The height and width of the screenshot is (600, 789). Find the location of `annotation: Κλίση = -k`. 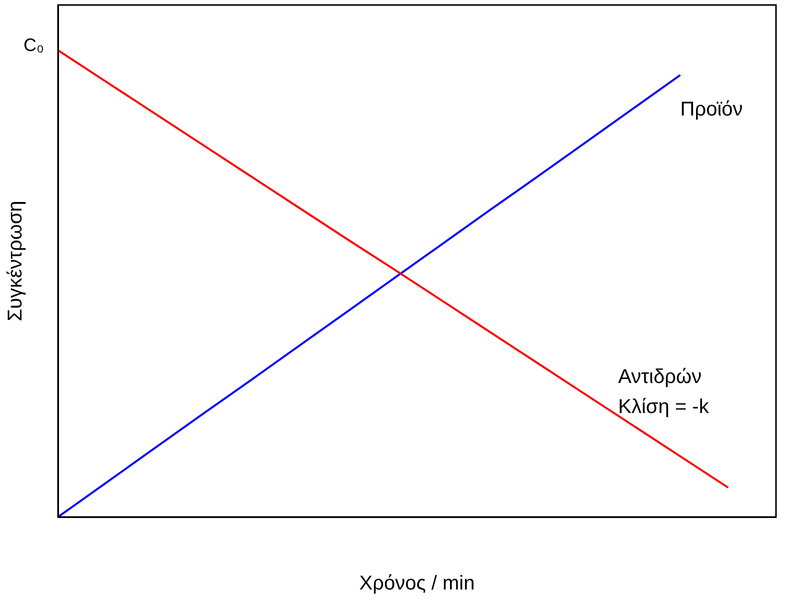

annotation: Κλίση = -k is located at coordinates (664, 407).